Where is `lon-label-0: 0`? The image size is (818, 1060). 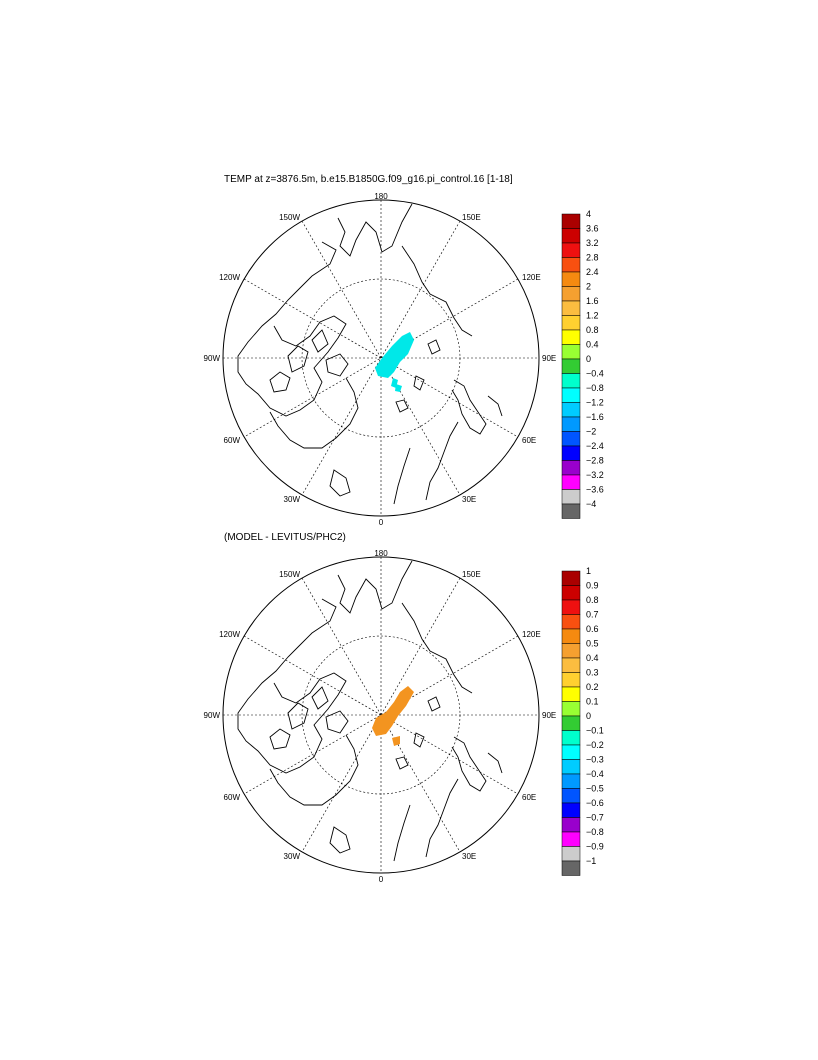
lon-label-0: 0 is located at coordinates (381, 522).